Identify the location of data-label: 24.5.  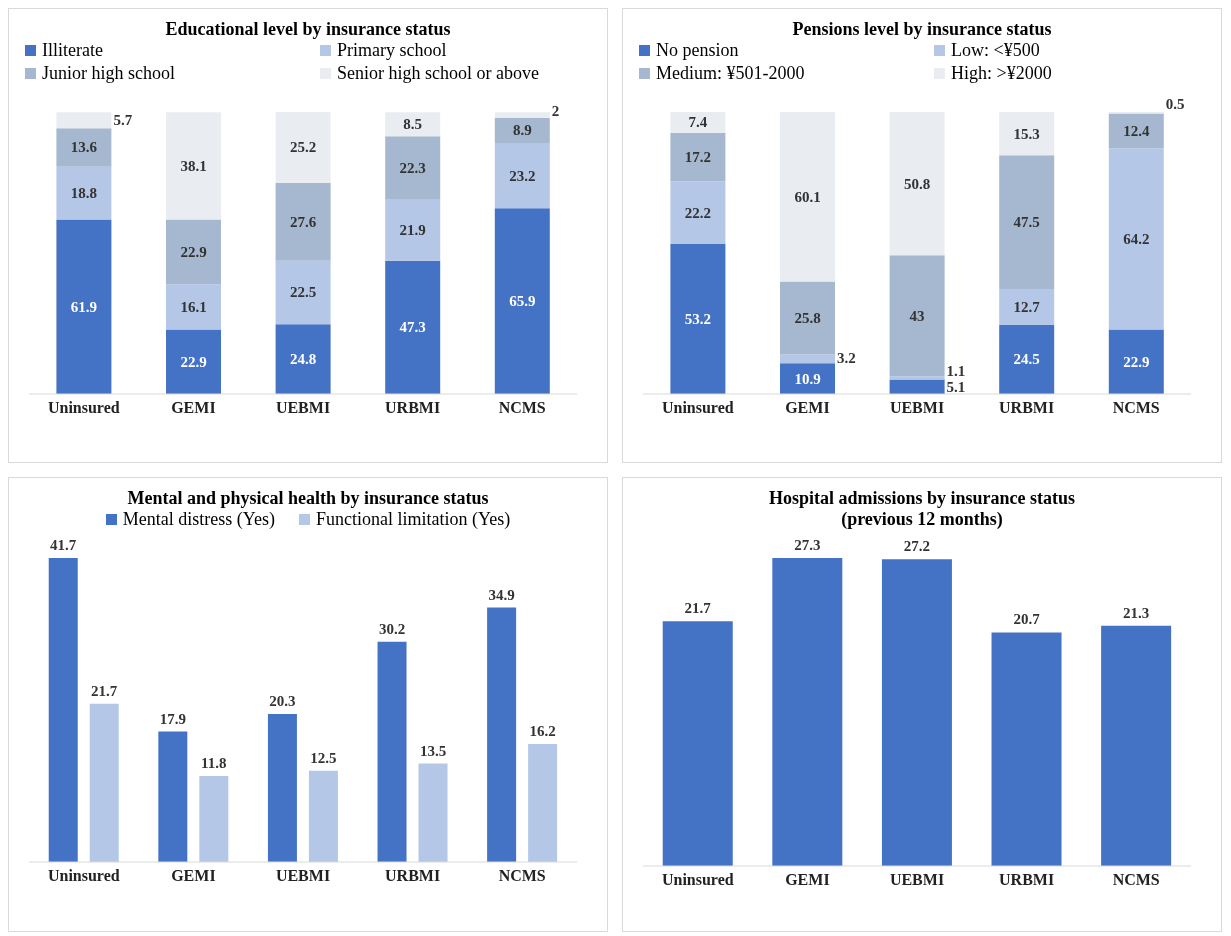
(1026, 359).